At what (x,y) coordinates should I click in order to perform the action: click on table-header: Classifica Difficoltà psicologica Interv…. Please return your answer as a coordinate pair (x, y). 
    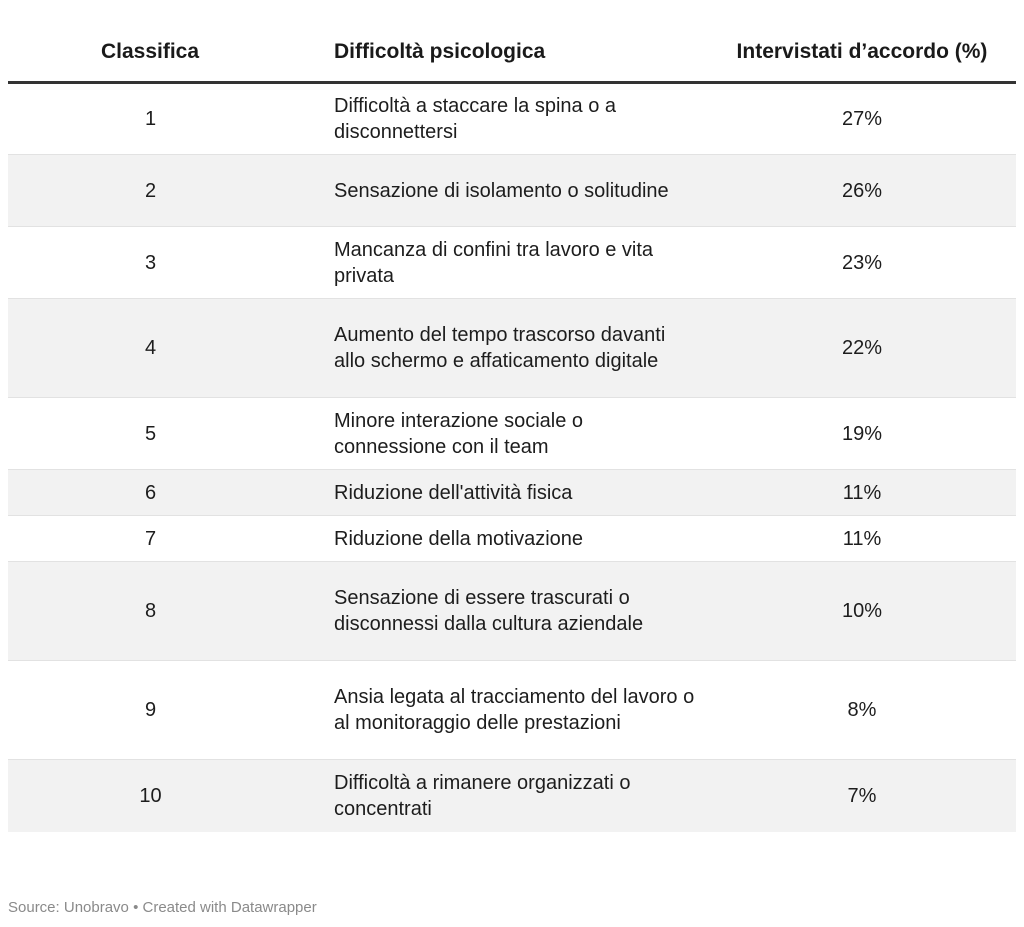
    Looking at the image, I should click on (512, 61).